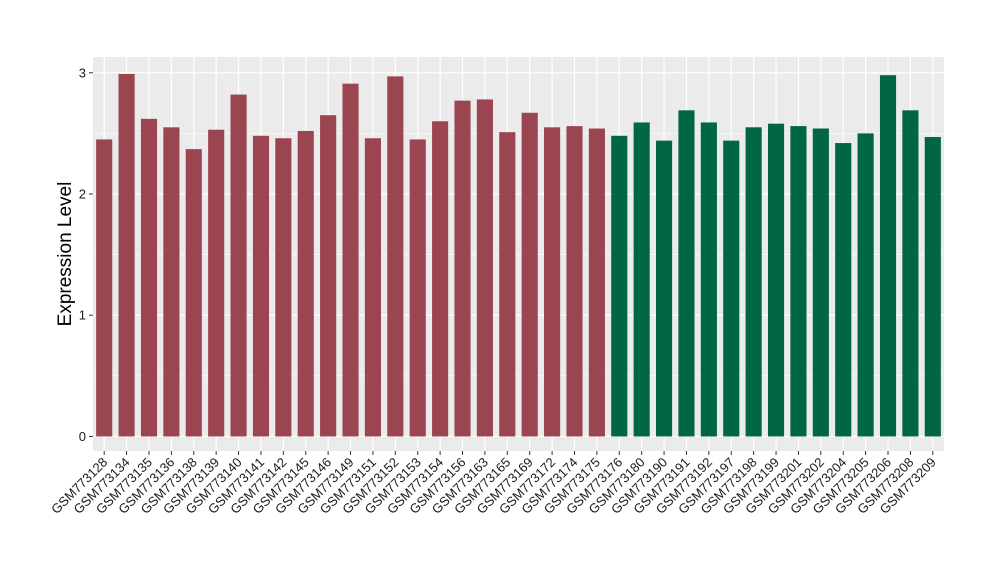  What do you see at coordinates (484, 268) in the screenshot?
I see `bar-GSM773163` at bounding box center [484, 268].